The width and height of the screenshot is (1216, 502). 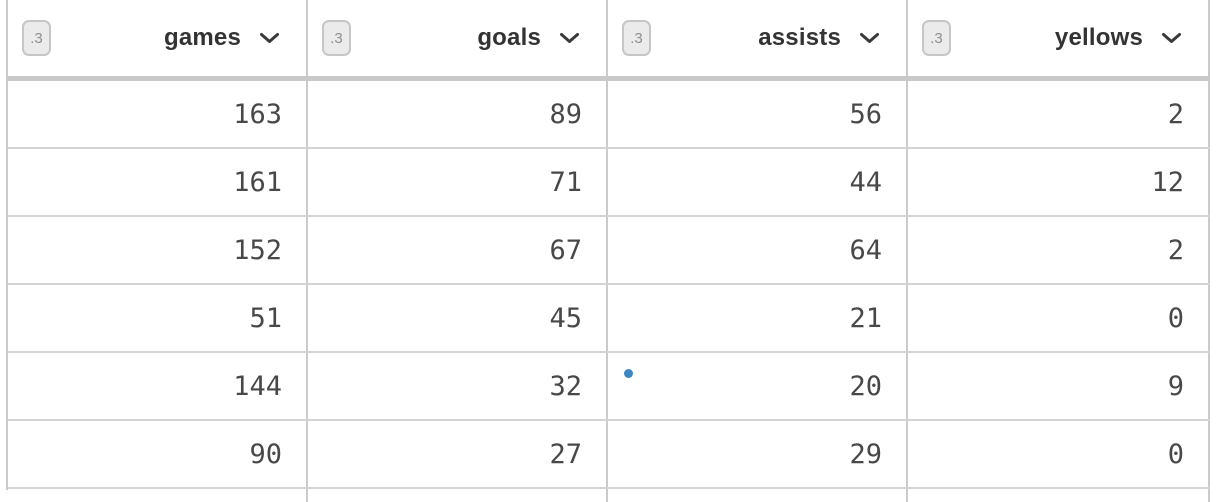 What do you see at coordinates (458, 454) in the screenshot?
I see `table-cell: 27` at bounding box center [458, 454].